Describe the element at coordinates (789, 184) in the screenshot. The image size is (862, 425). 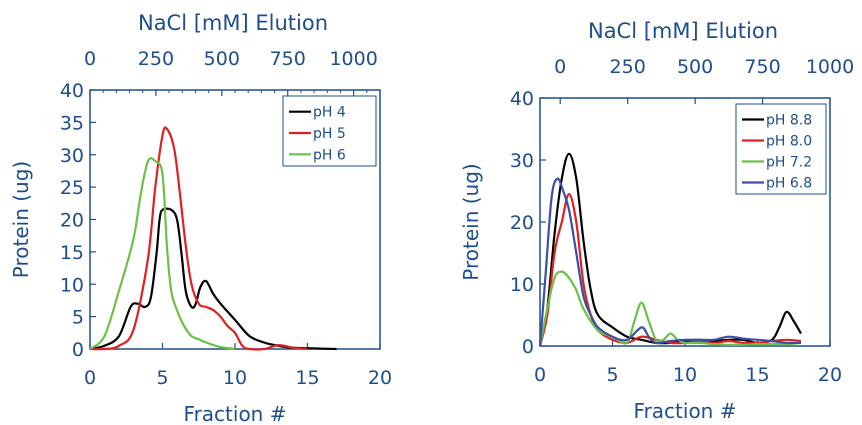
I see `legend-label: pH 6.8` at that location.